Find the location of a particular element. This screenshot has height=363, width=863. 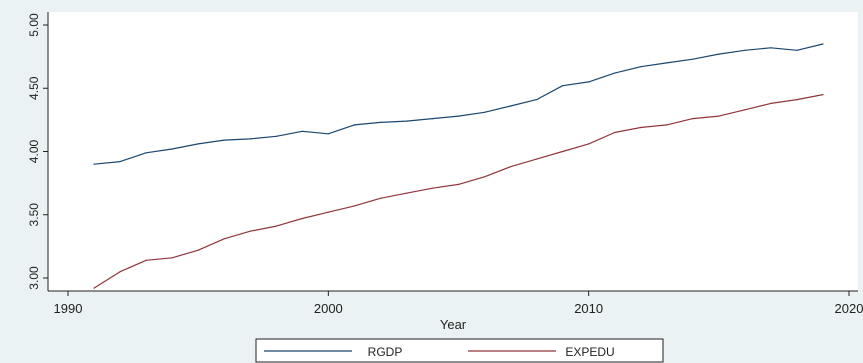

x-tick-label: 2010 is located at coordinates (588, 308).